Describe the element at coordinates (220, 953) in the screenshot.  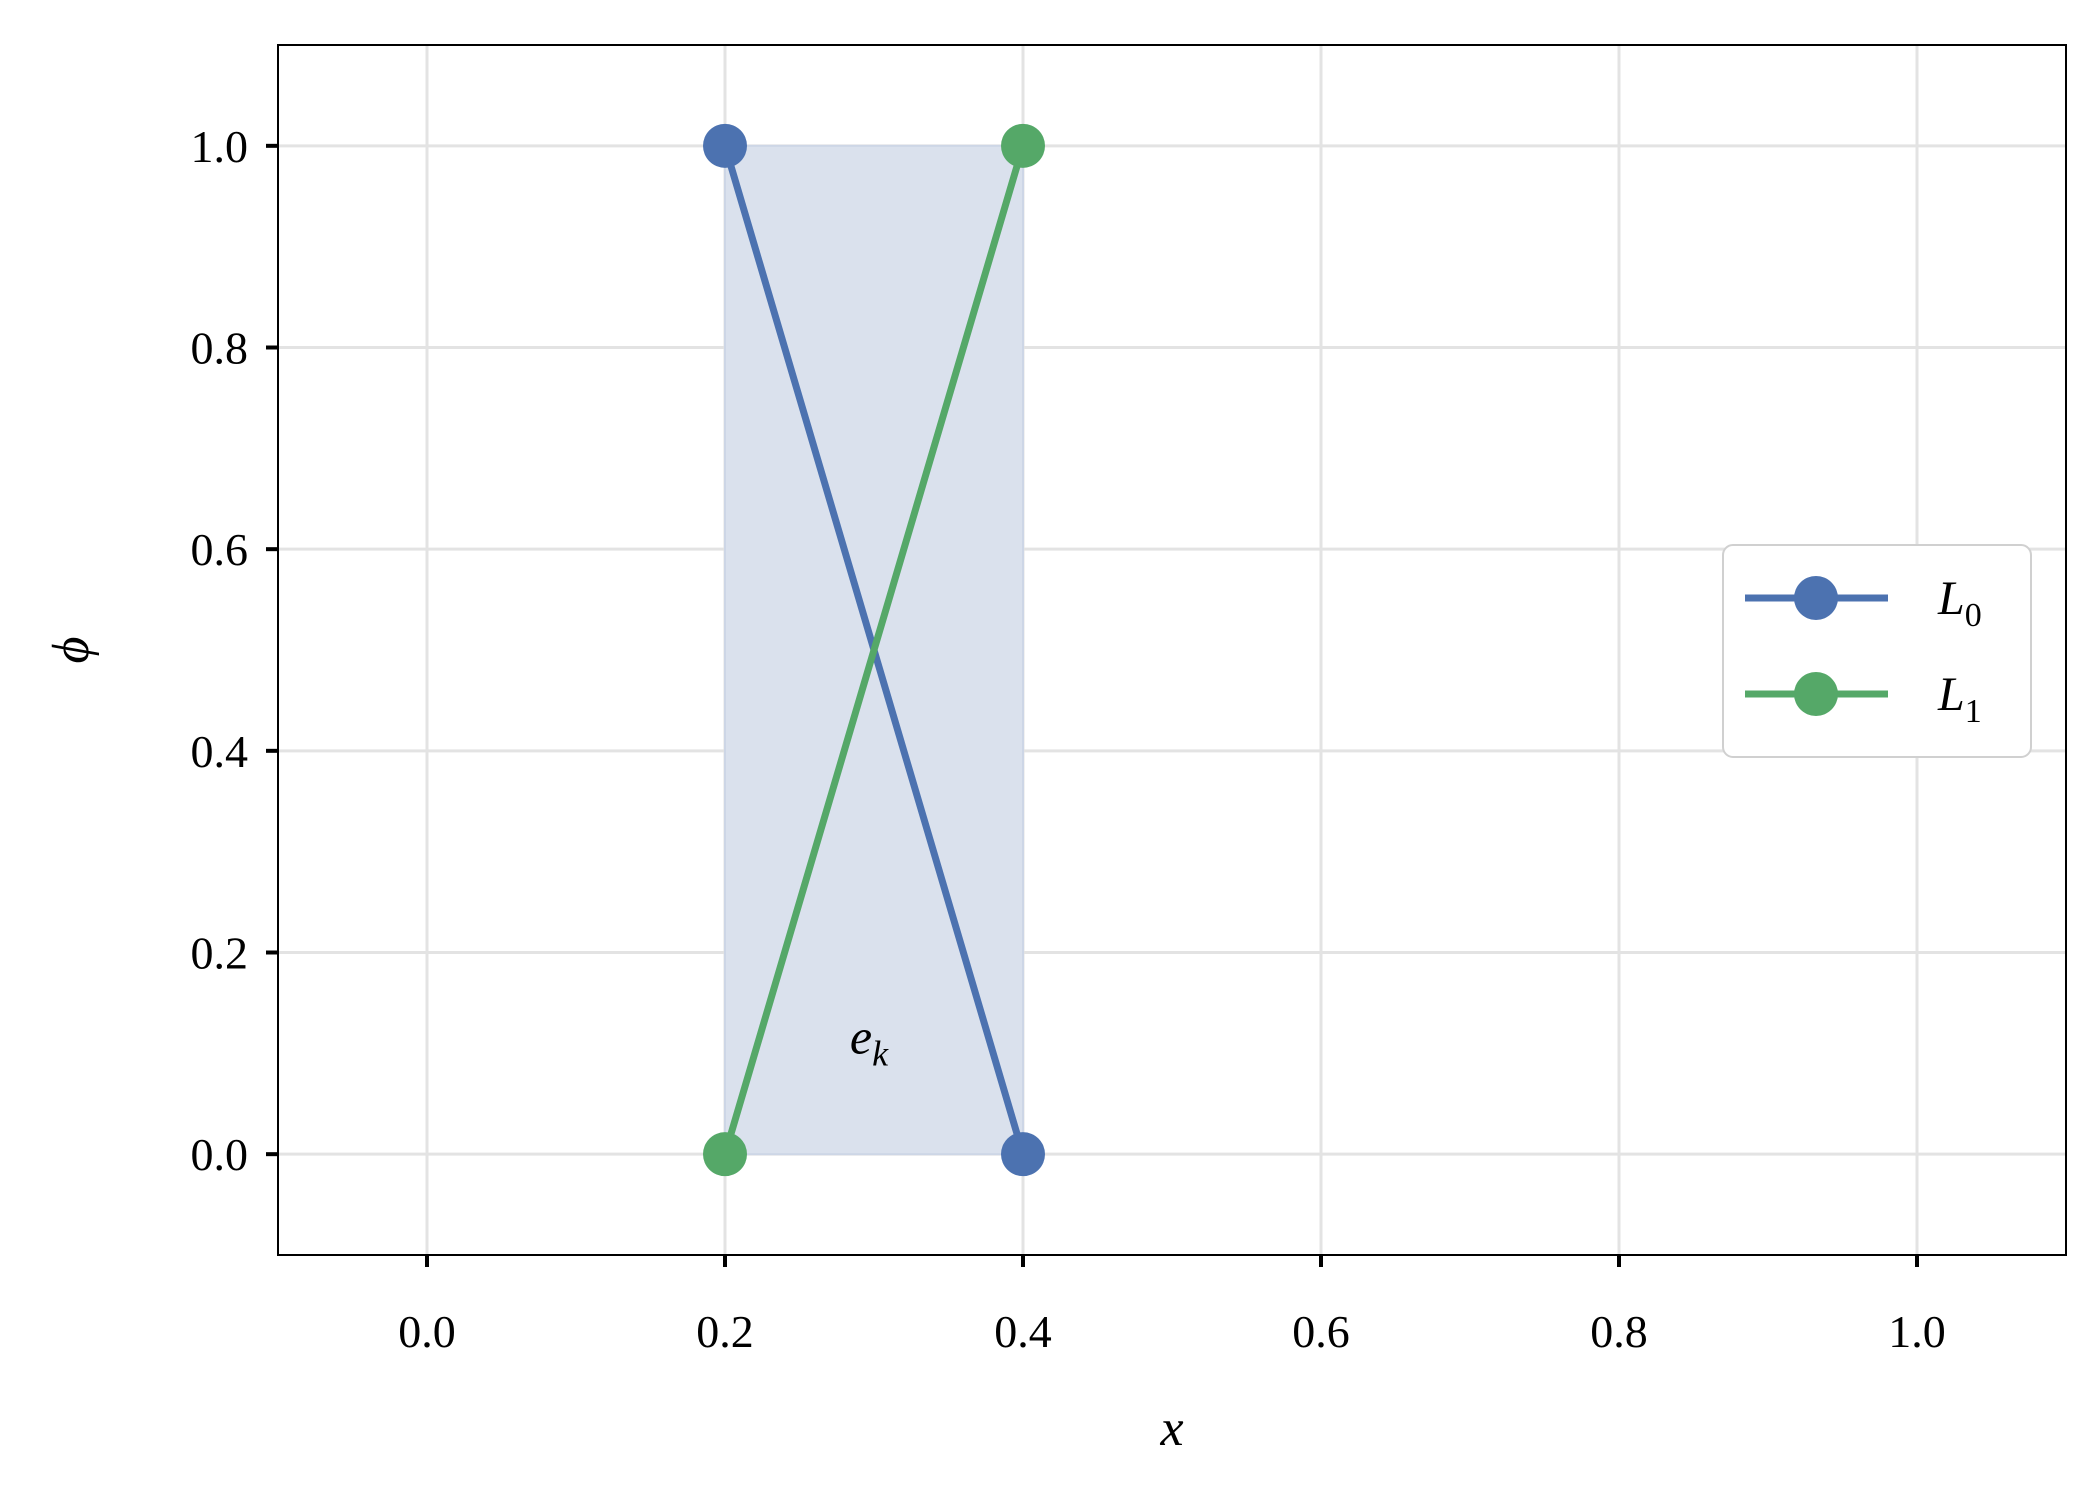
I see `y-tick-label-1: 0.2` at that location.